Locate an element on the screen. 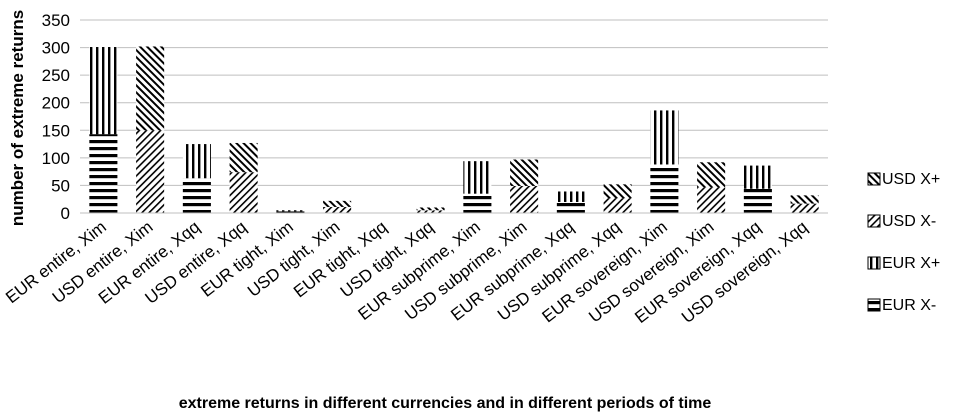 This screenshot has height=418, width=958. y-tick-label: 200 is located at coordinates (56, 103).